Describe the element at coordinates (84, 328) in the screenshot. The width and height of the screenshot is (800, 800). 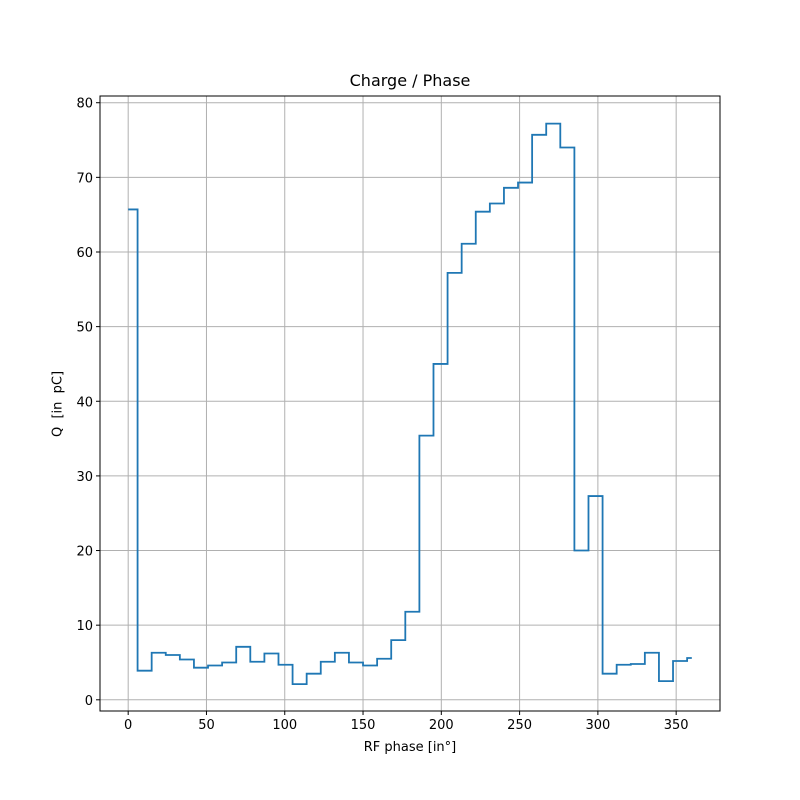
I see `y-tick-label: 50` at that location.